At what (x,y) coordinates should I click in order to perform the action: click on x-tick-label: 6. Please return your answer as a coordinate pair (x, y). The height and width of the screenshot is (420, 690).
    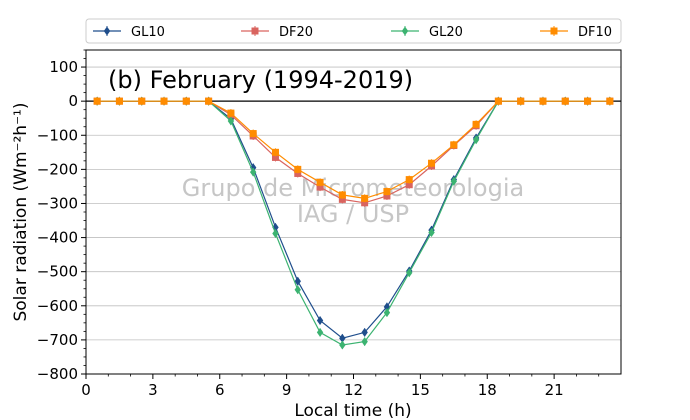
    Looking at the image, I should click on (220, 390).